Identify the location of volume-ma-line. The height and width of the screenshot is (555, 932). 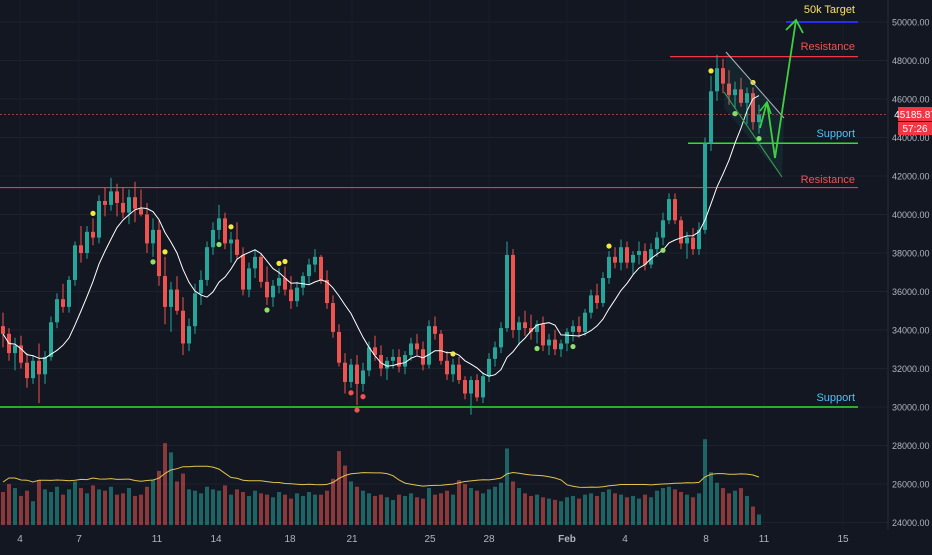
(381, 476).